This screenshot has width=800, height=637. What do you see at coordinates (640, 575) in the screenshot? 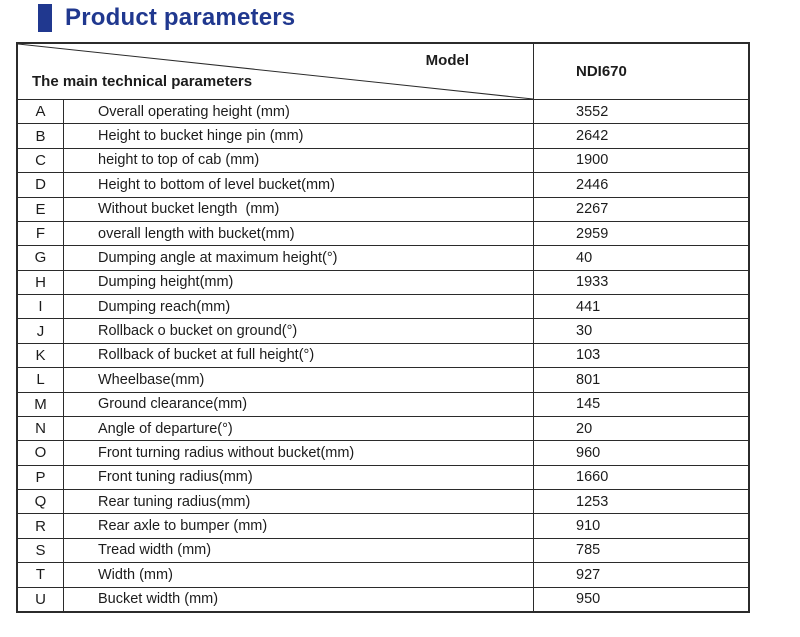
I see `row-value: 927` at bounding box center [640, 575].